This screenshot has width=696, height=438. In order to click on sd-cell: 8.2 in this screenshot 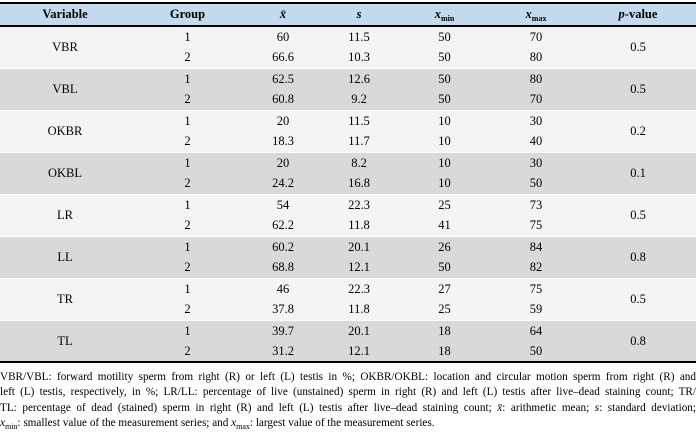, I will do `click(359, 162)`.